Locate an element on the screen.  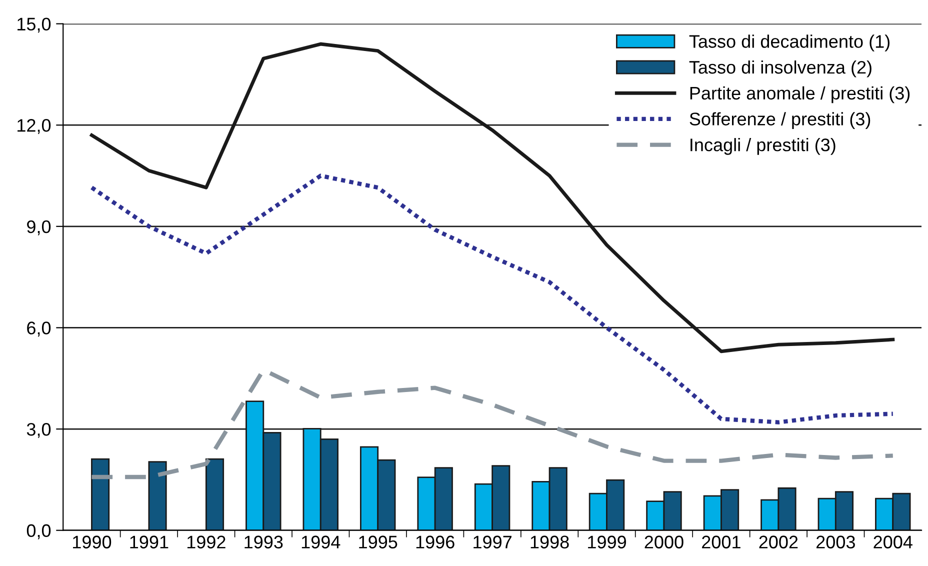
legend-label: Sofferenze / prestiti (3) is located at coordinates (780, 121).